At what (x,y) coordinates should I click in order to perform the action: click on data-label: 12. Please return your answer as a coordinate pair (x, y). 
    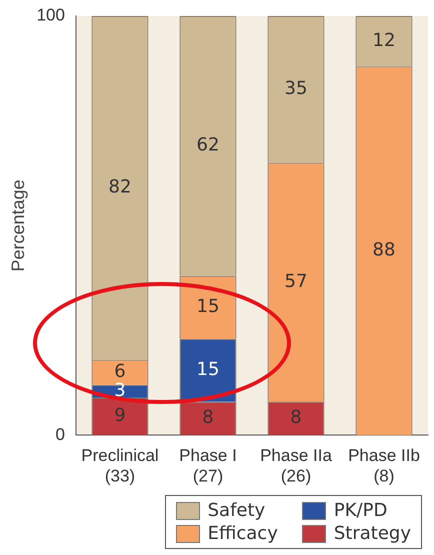
    Looking at the image, I should click on (384, 40).